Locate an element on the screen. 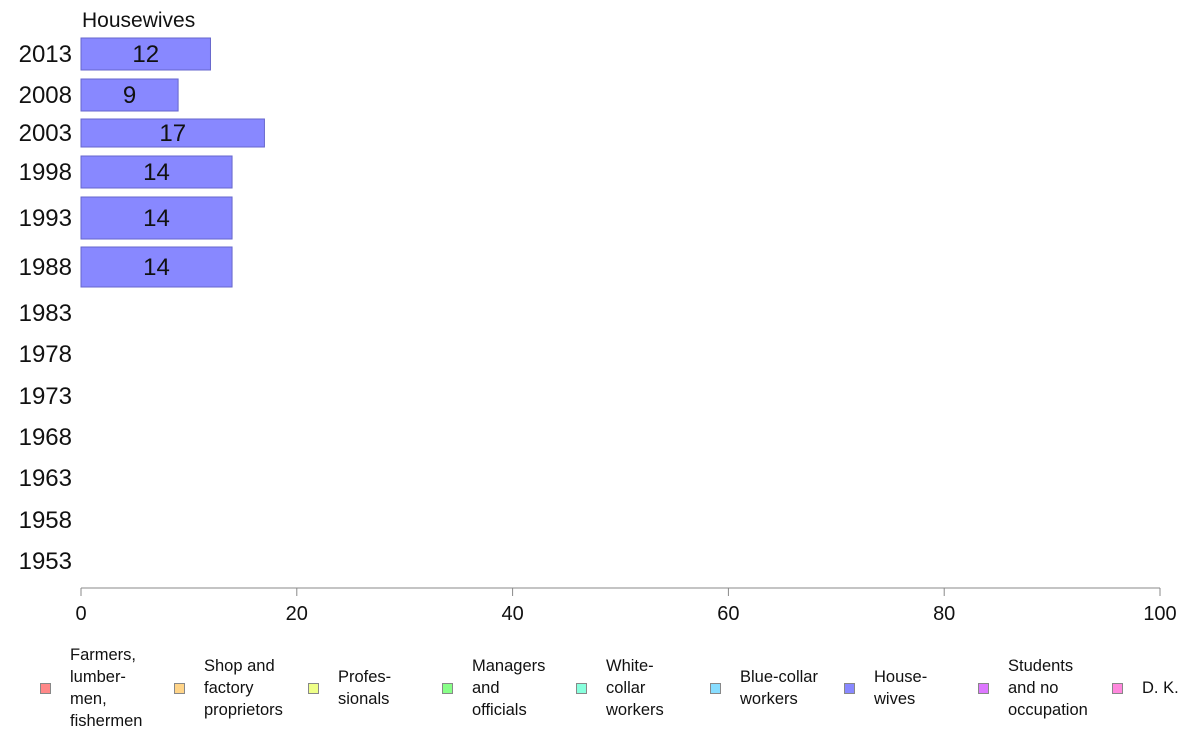 This screenshot has height=736, width=1188. legend-item: Farmers, lumber- men, fishermen is located at coordinates (91, 688).